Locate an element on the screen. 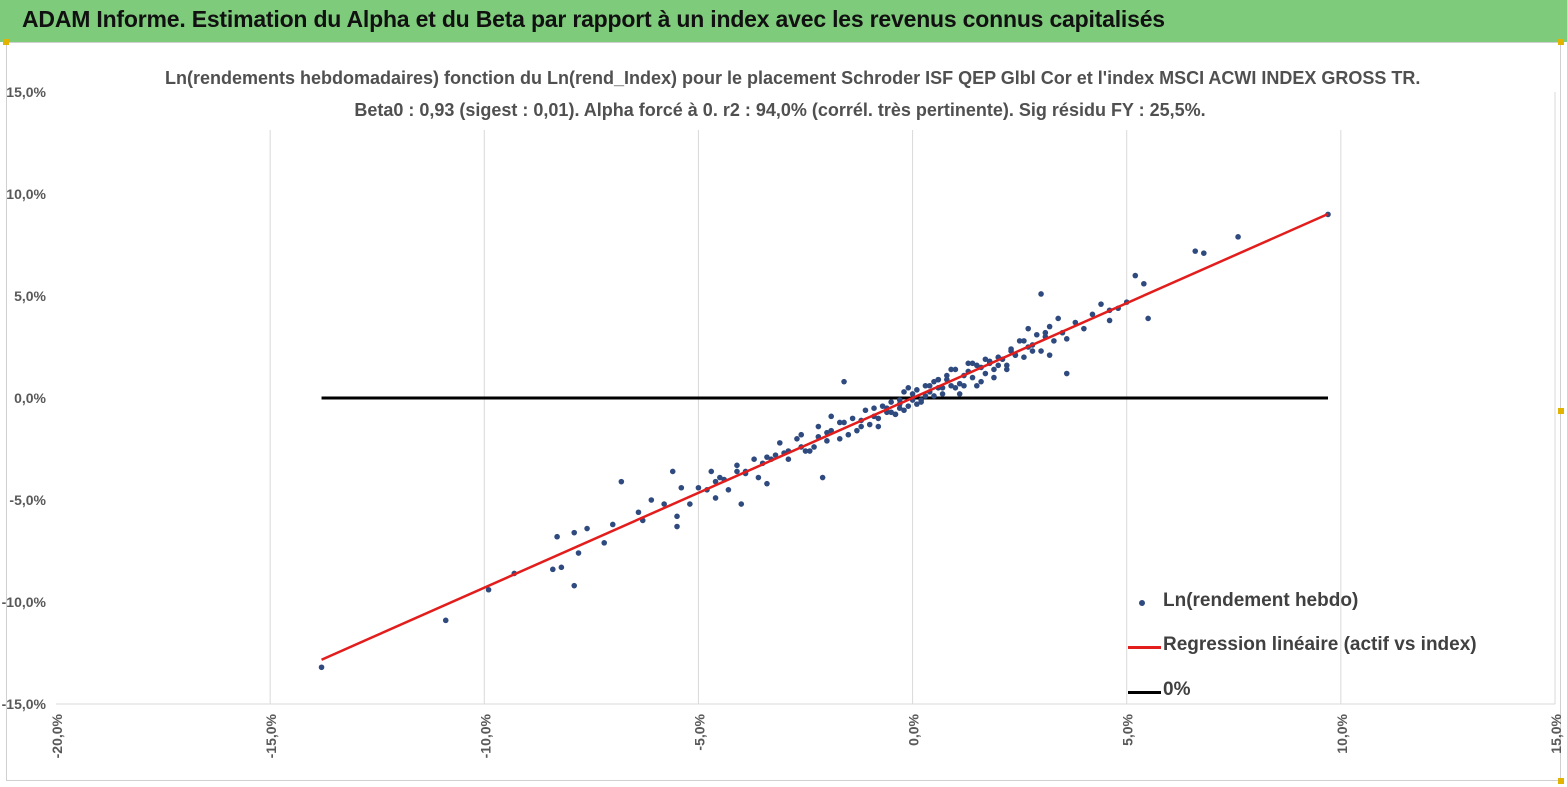 The image size is (1567, 787). resize-handle-top-left is located at coordinates (6, 42).